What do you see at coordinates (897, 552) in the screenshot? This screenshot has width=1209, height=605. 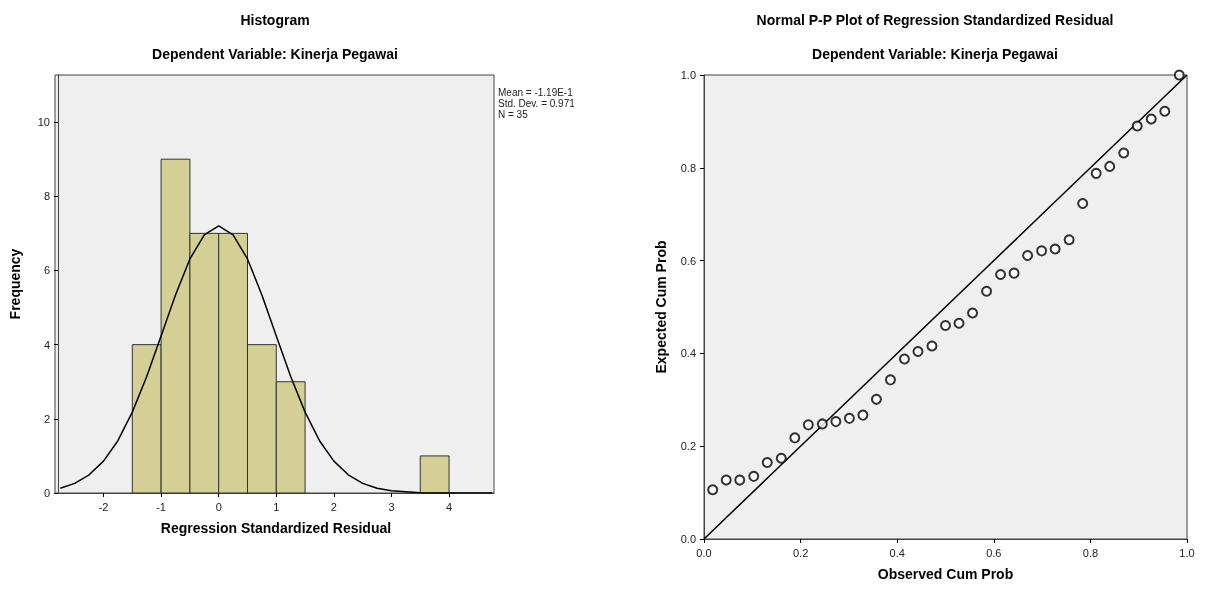 I see `x-tick-label: 0.4` at bounding box center [897, 552].